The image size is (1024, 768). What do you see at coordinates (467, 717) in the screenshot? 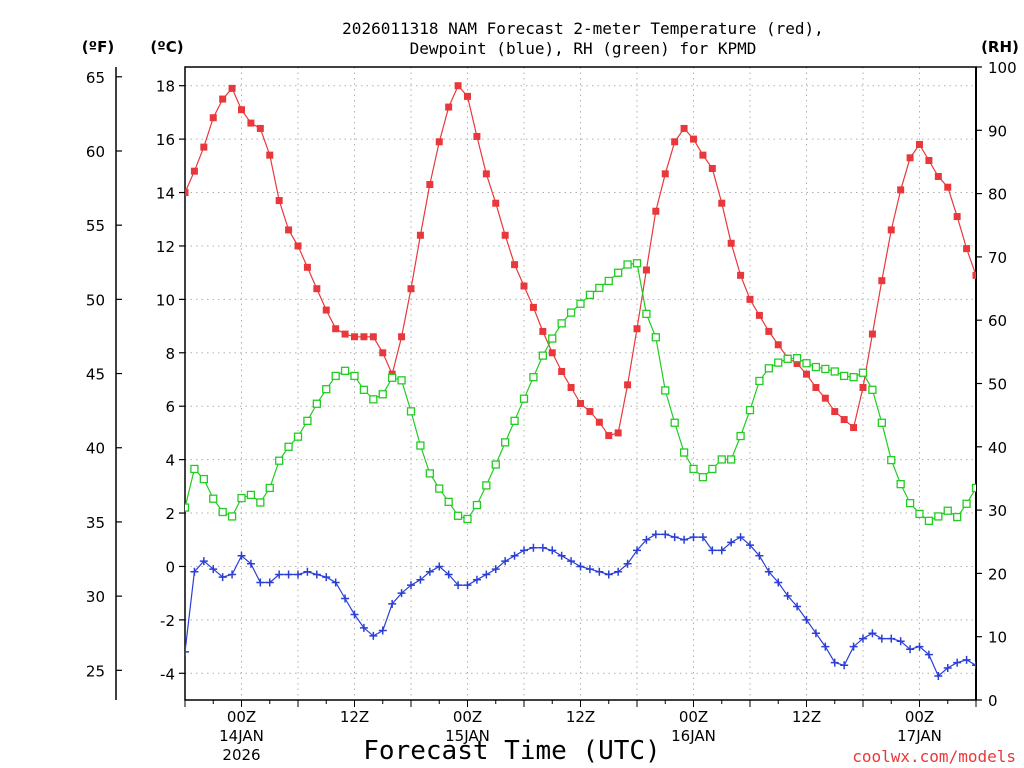
I see `x-tick-label: 00Z` at bounding box center [467, 717].